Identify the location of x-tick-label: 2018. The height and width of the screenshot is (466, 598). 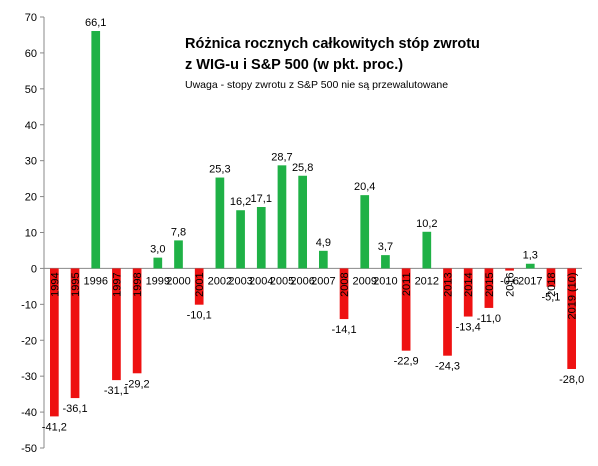
(552, 284).